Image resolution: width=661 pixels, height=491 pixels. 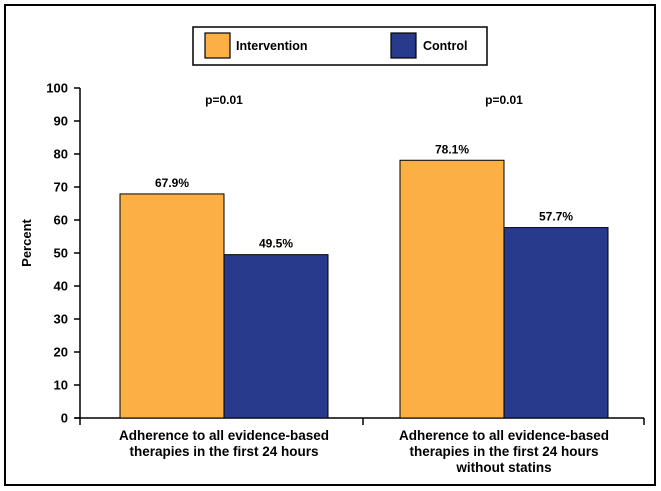 What do you see at coordinates (64, 418) in the screenshot?
I see `y-tick-label: 0` at bounding box center [64, 418].